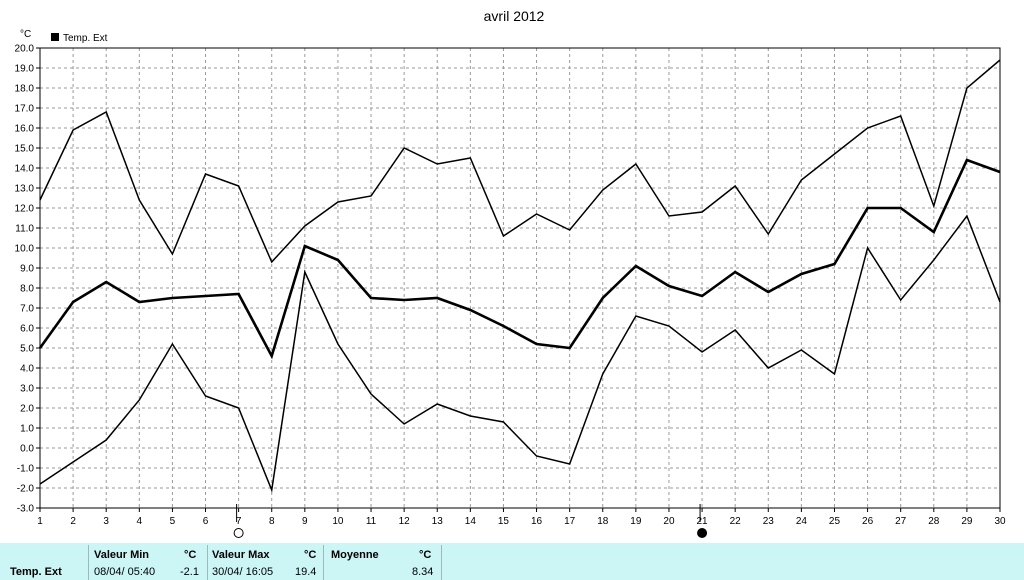  Describe the element at coordinates (25, 189) in the screenshot. I see `y-tick-label: 13.0` at that location.